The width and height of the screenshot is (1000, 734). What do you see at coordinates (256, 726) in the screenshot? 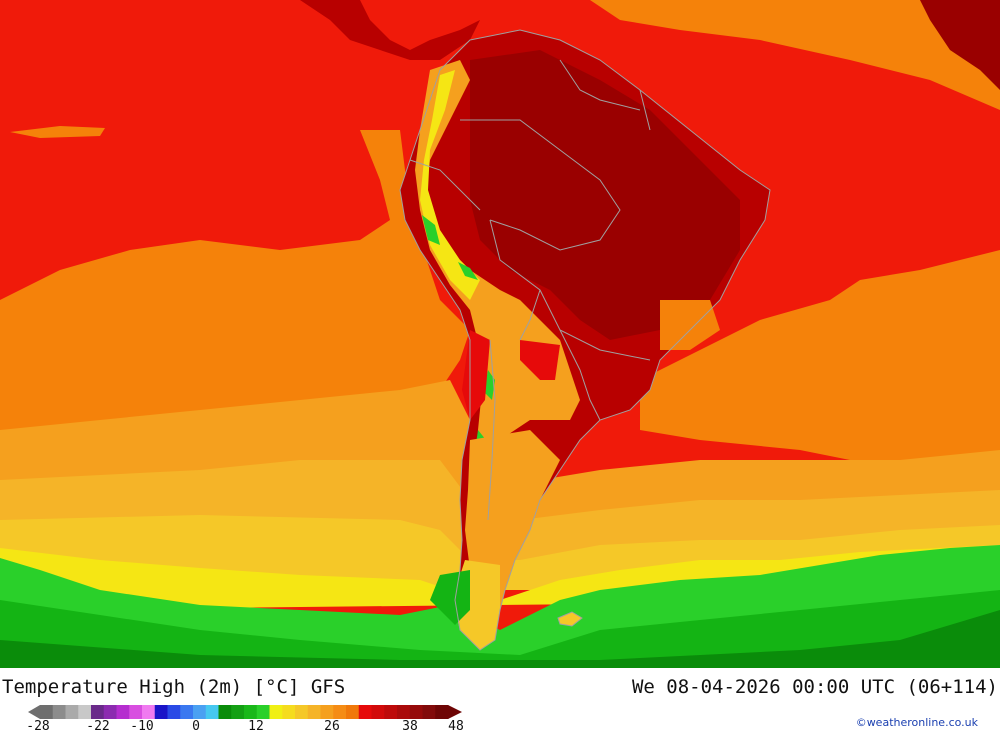
I see `legend-tick-label: 12` at bounding box center [256, 726].